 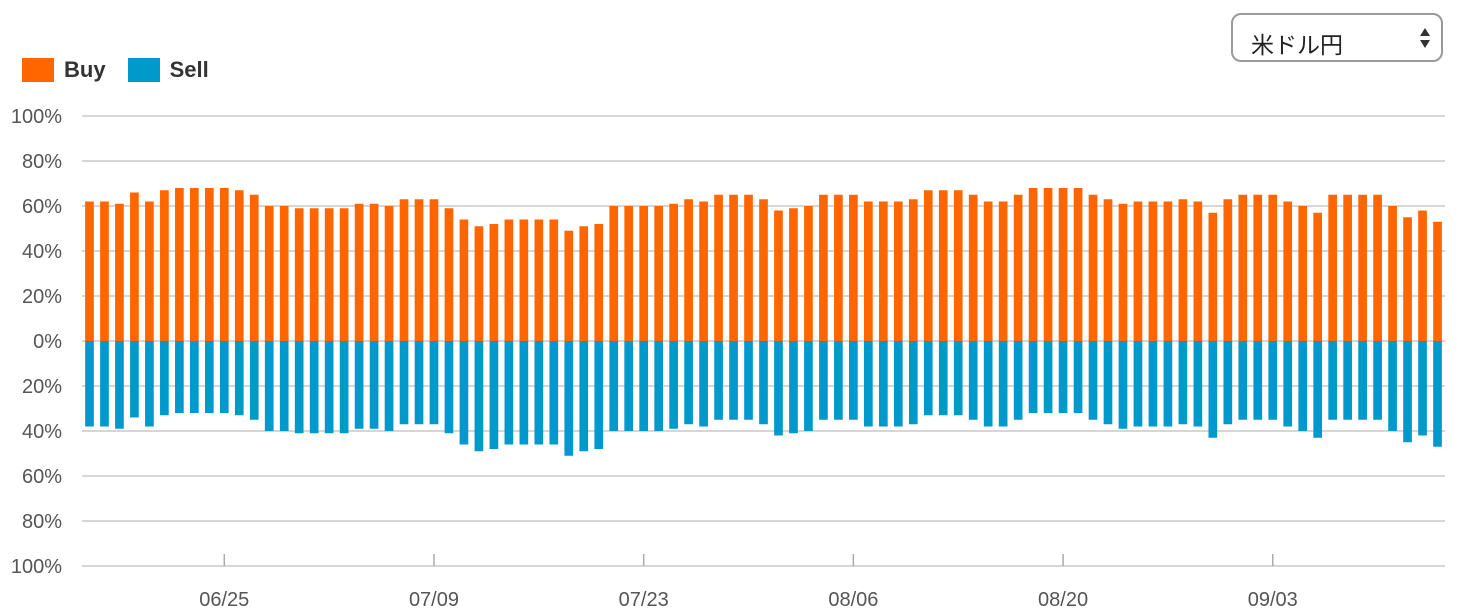 I want to click on legend-item-sell: Sell, so click(x=168, y=70).